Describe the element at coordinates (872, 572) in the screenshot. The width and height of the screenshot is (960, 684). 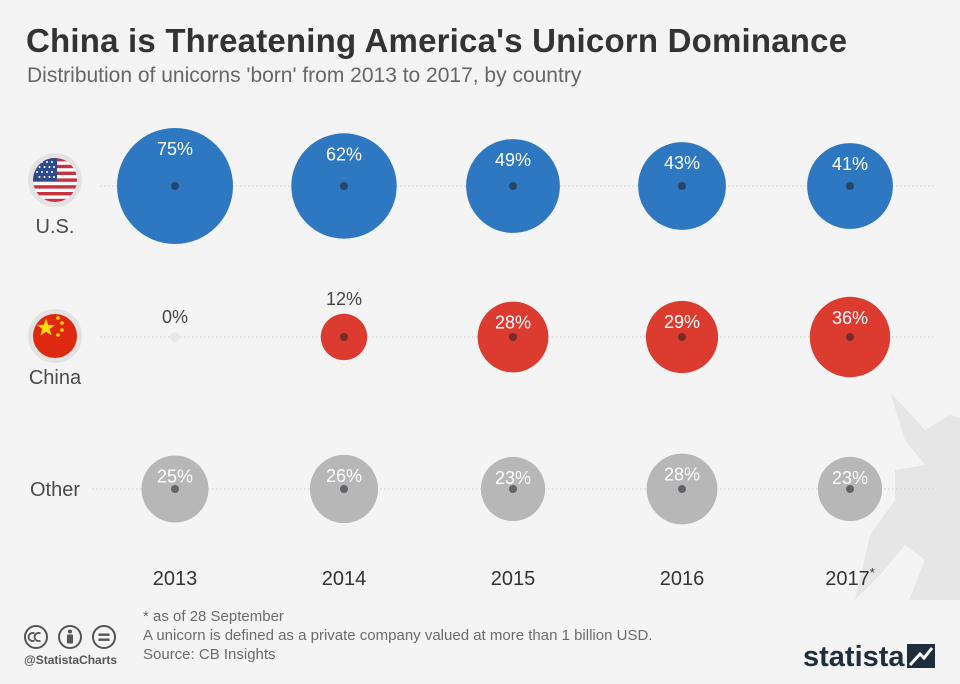
I see `year-footnote-mark: *` at that location.